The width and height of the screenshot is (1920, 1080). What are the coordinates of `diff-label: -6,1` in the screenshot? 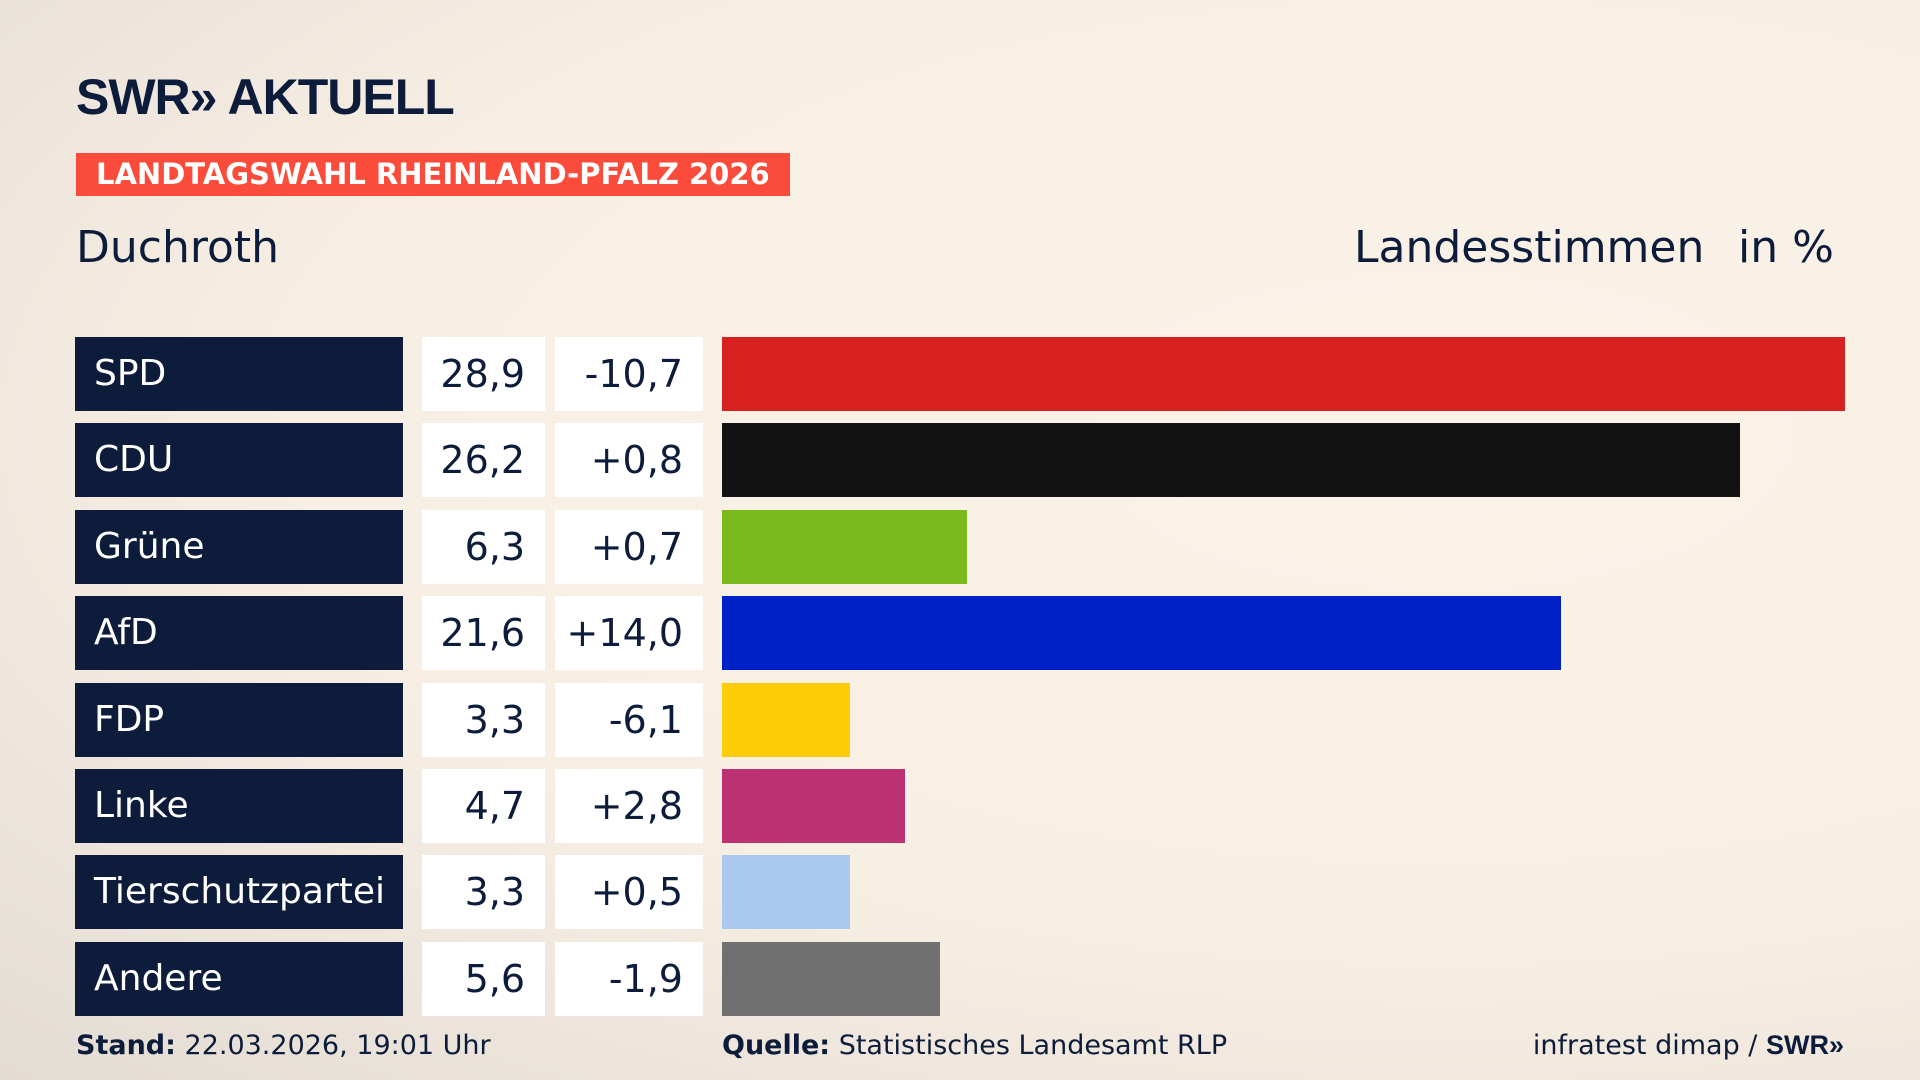 It's located at (629, 719).